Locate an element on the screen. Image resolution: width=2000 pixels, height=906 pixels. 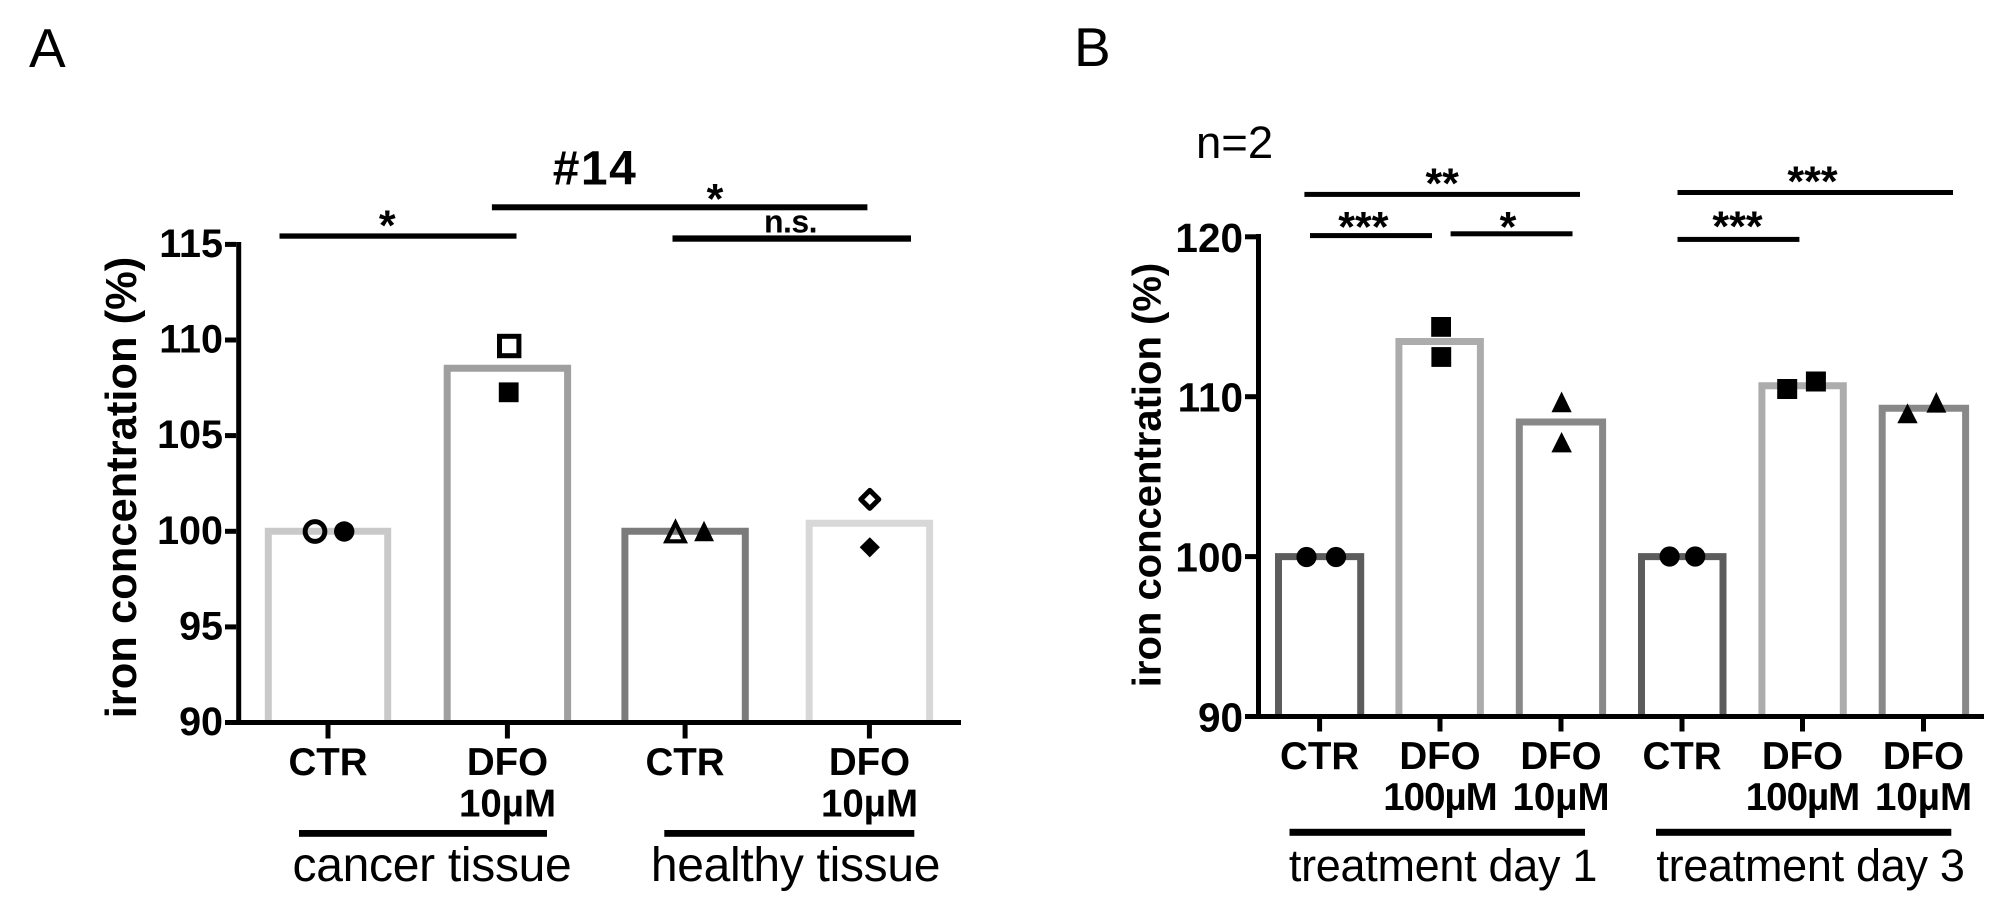
svg-text: cancer tissue is located at coordinates (432, 865).